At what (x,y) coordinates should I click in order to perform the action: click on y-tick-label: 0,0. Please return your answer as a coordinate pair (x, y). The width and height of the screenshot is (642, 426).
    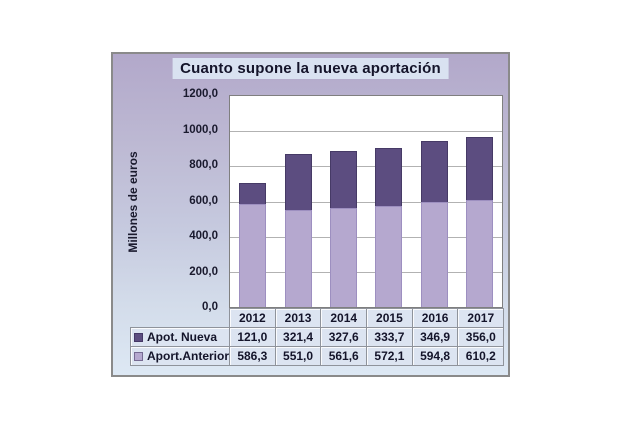
    Looking at the image, I should click on (210, 307).